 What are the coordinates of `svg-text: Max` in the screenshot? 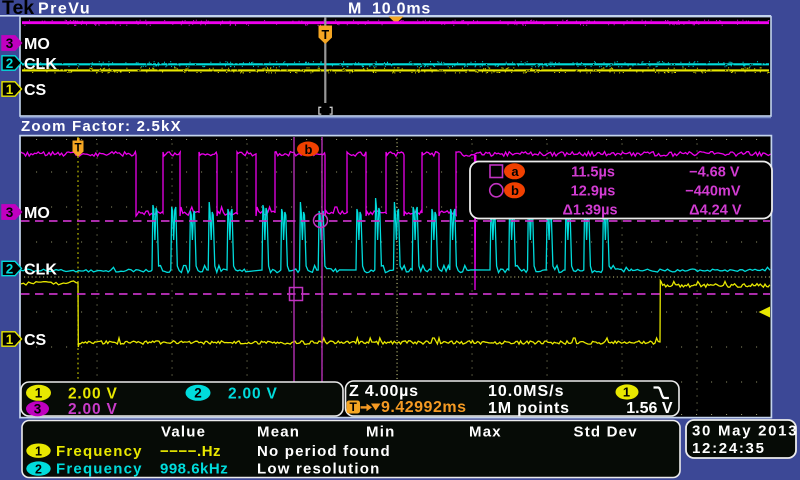 It's located at (485, 432).